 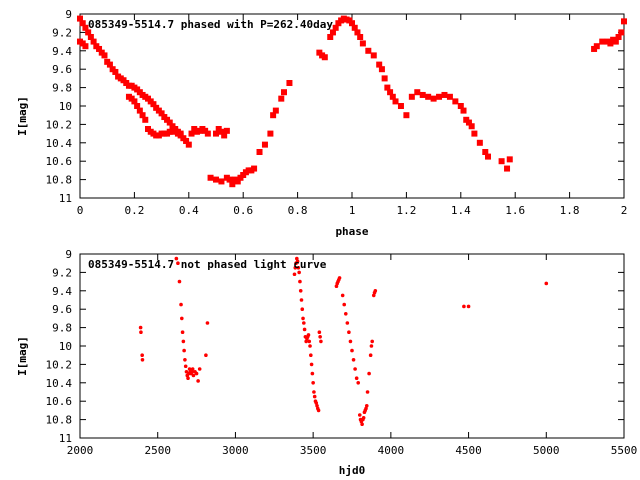 What do you see at coordinates (65, 346) in the screenshot?
I see `y-tick-label: 10` at bounding box center [65, 346].